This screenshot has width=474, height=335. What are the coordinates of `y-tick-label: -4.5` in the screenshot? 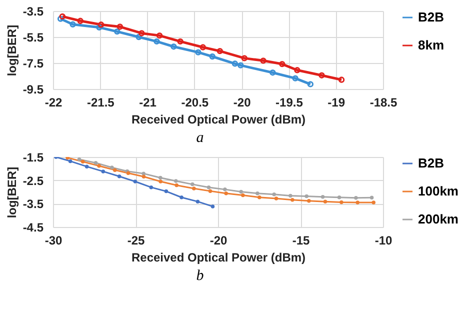 It's located at (33, 227).